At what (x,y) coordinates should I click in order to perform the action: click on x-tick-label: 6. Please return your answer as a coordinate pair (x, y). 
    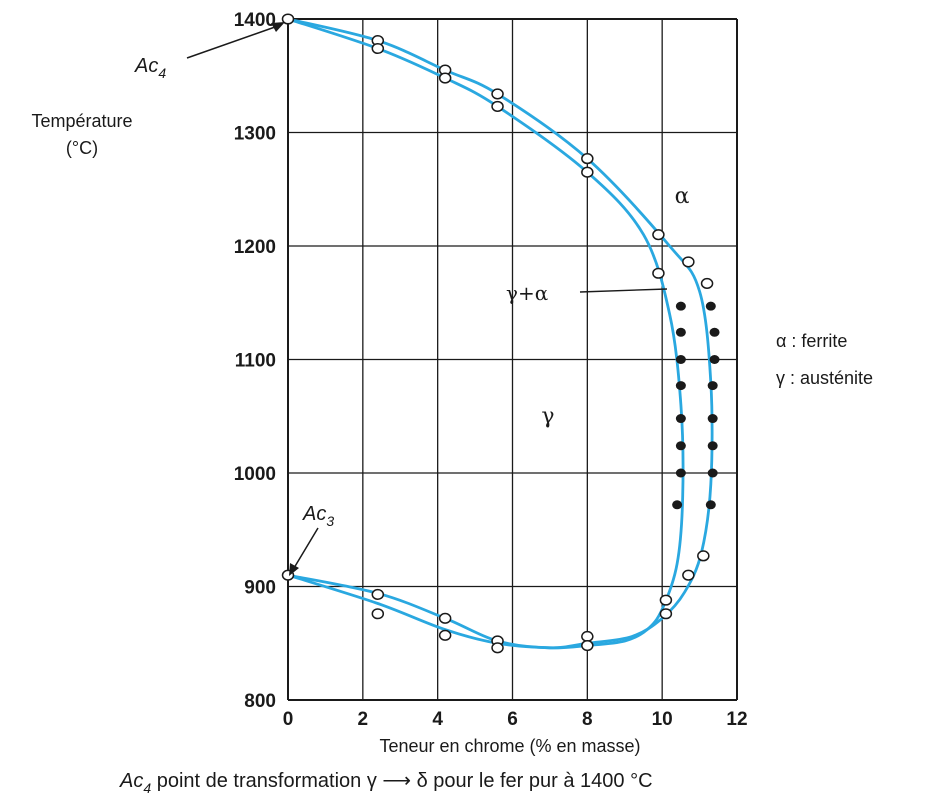
    Looking at the image, I should click on (512, 719).